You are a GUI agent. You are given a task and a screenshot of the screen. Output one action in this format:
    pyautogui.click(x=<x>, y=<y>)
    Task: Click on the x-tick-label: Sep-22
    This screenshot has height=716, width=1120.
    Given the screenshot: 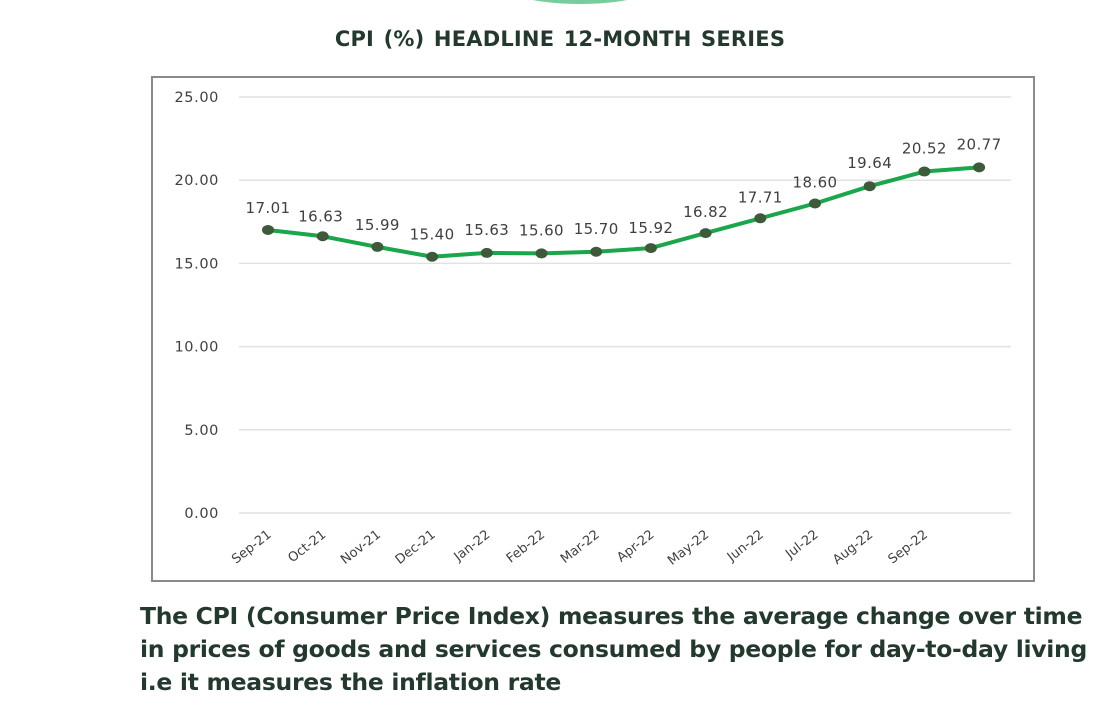 What is the action you would take?
    pyautogui.click(x=908, y=547)
    